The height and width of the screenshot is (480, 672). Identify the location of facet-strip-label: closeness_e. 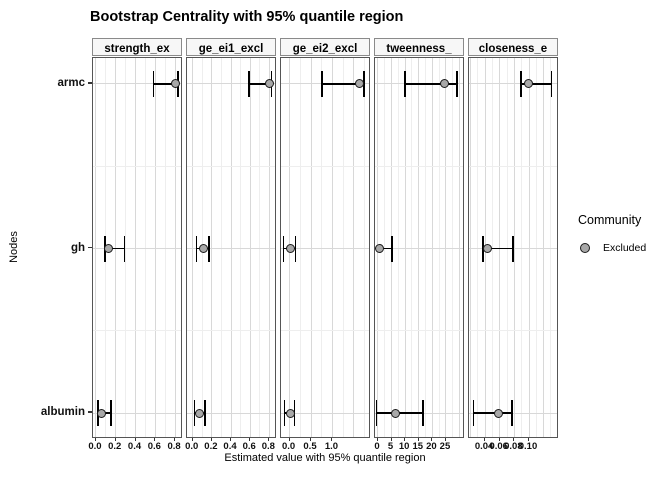
(513, 49).